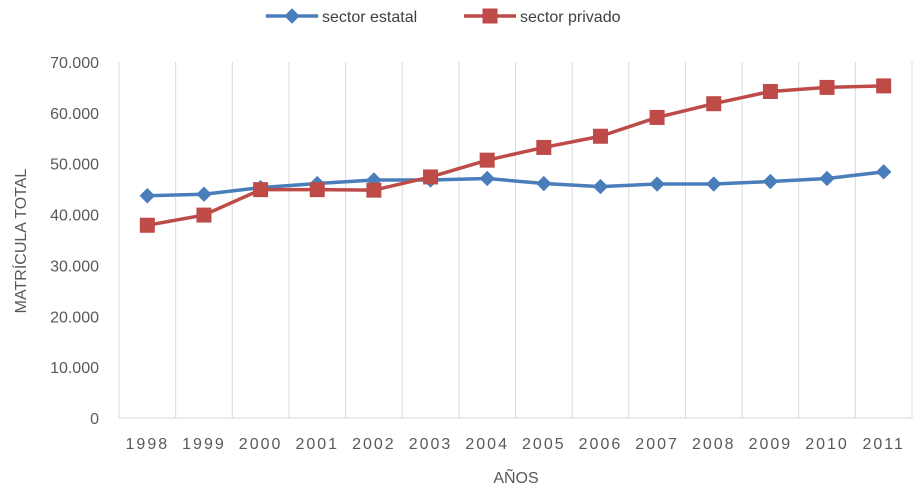 This screenshot has height=490, width=918. Describe the element at coordinates (74, 317) in the screenshot. I see `y-tick-label: 20.000` at that location.